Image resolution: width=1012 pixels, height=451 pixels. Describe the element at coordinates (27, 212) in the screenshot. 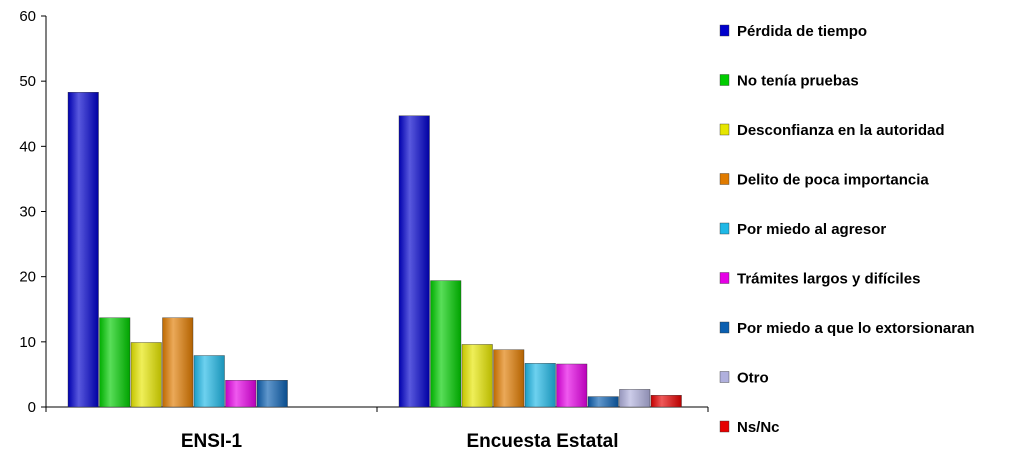

I see `y-tick-label: 30` at that location.